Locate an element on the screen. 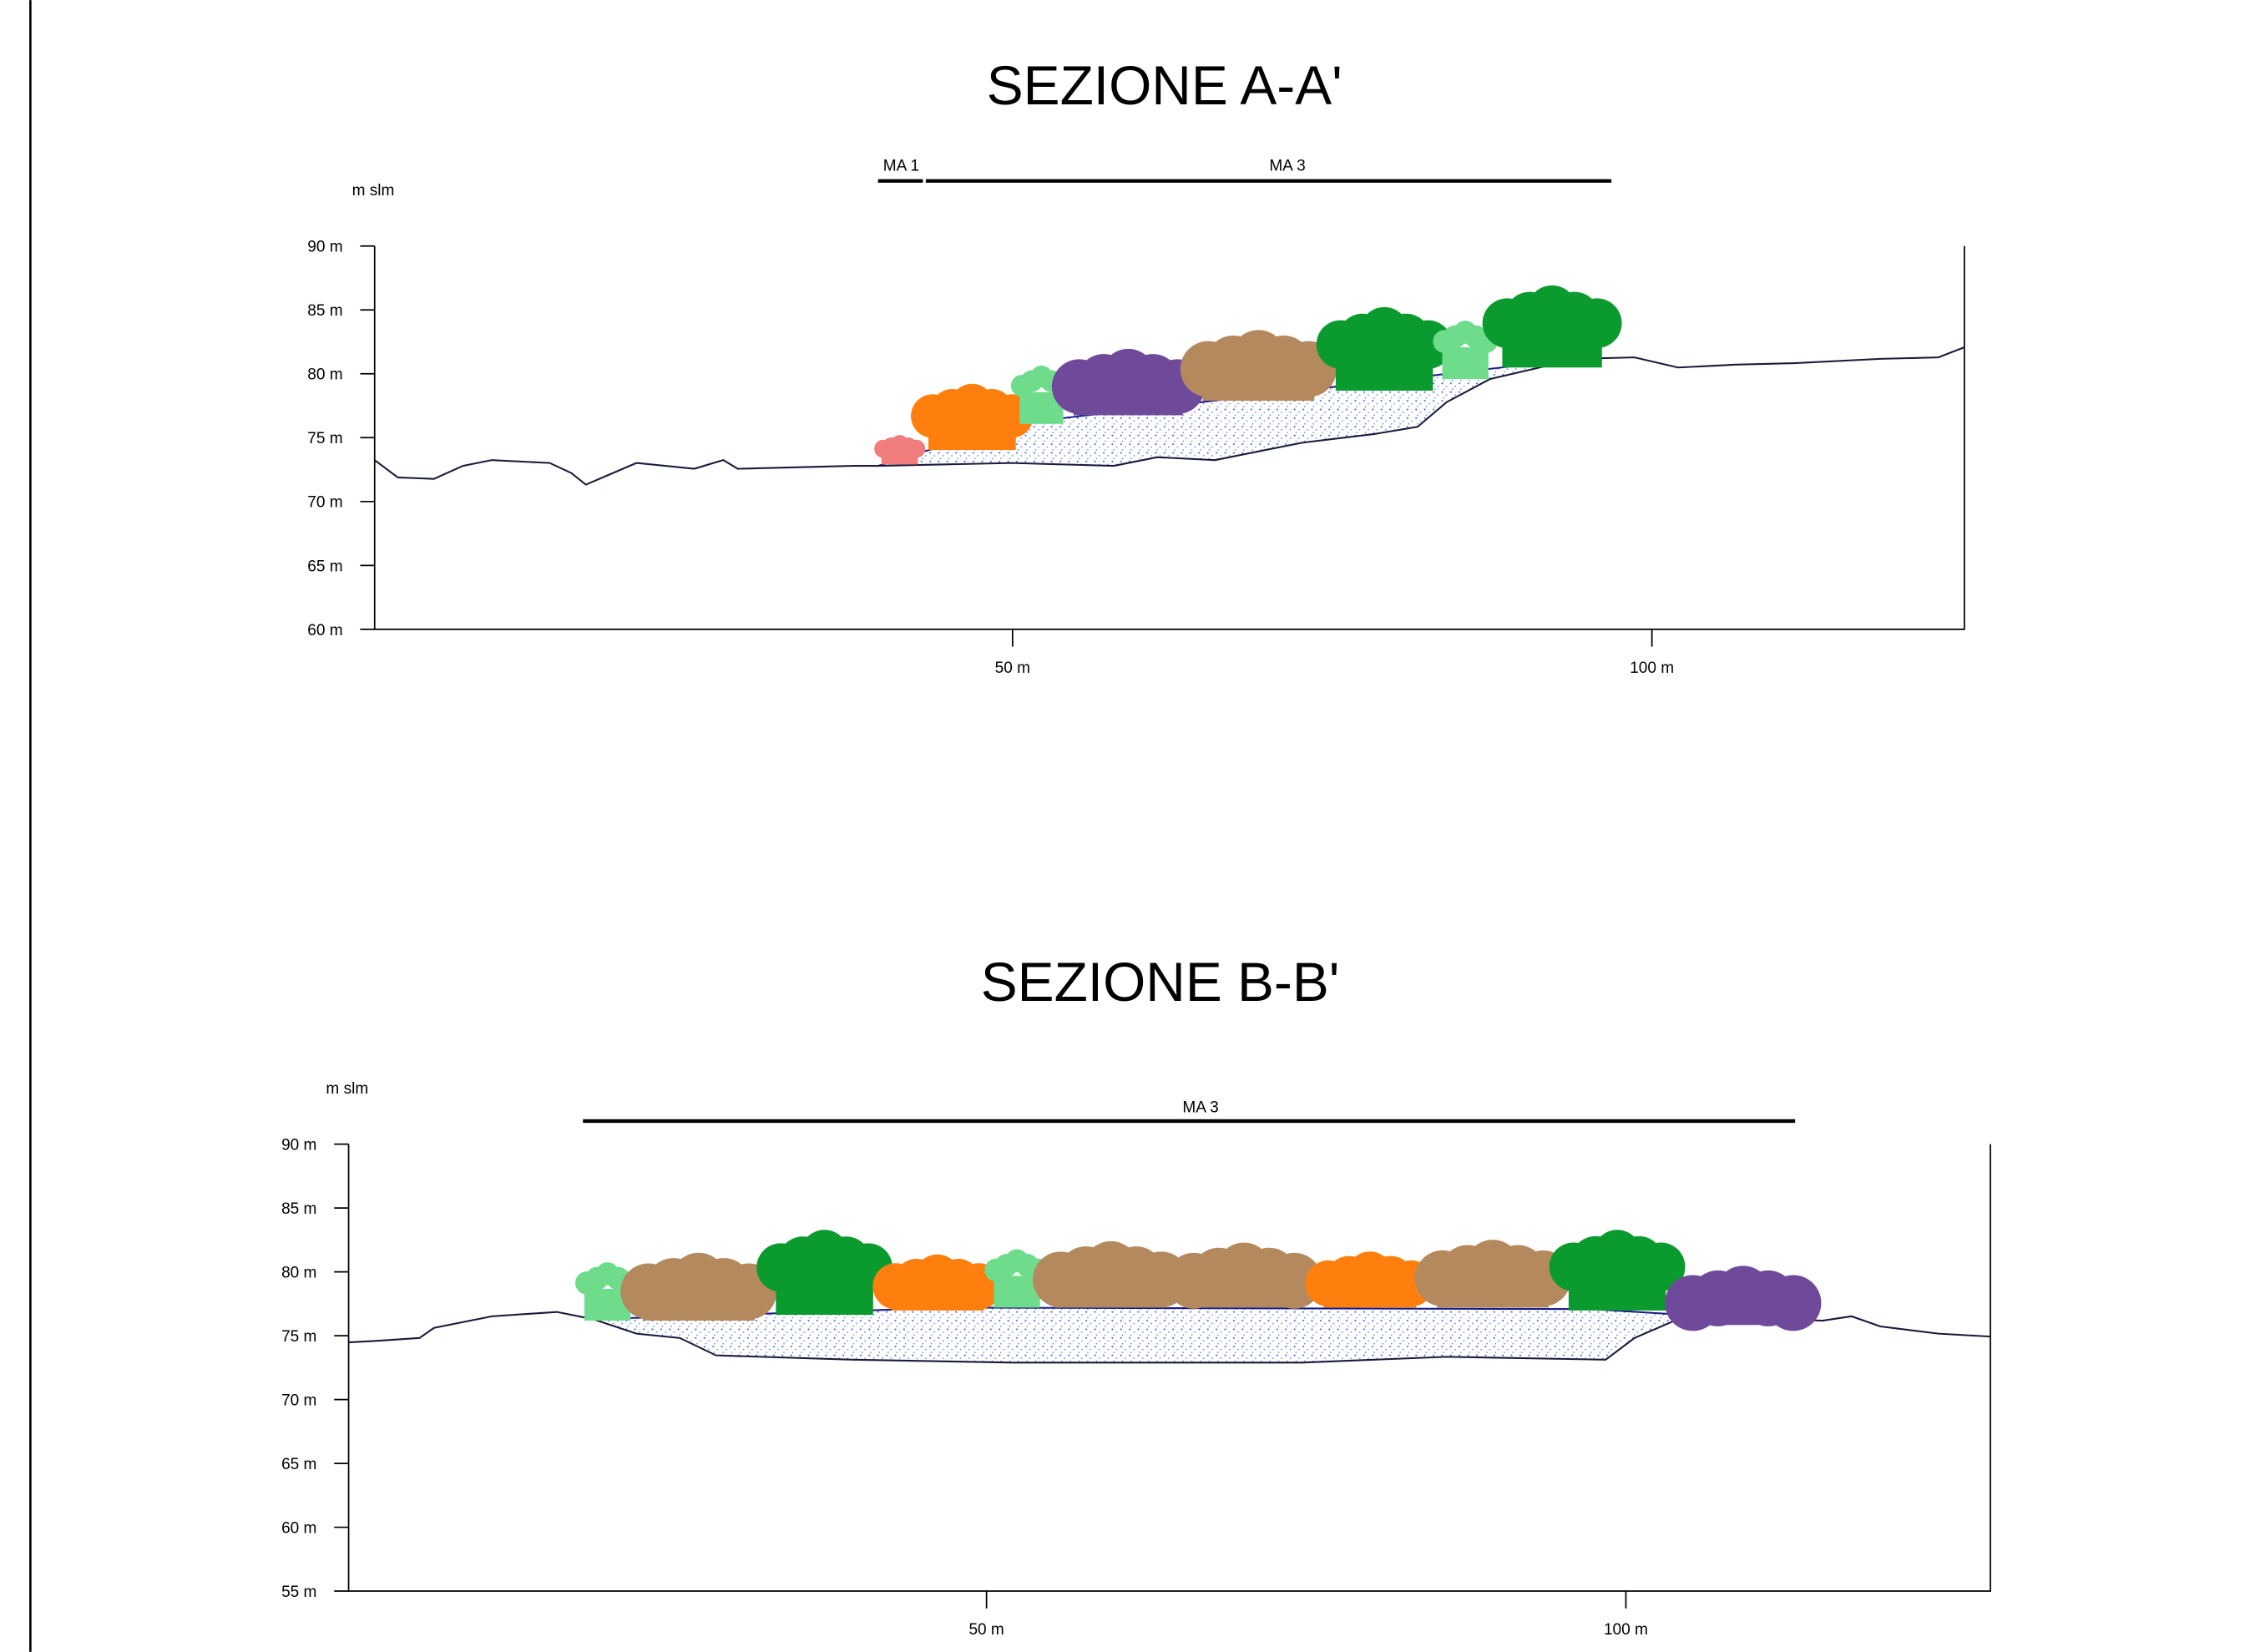  y-tick-label: 55 m is located at coordinates (298, 1592).